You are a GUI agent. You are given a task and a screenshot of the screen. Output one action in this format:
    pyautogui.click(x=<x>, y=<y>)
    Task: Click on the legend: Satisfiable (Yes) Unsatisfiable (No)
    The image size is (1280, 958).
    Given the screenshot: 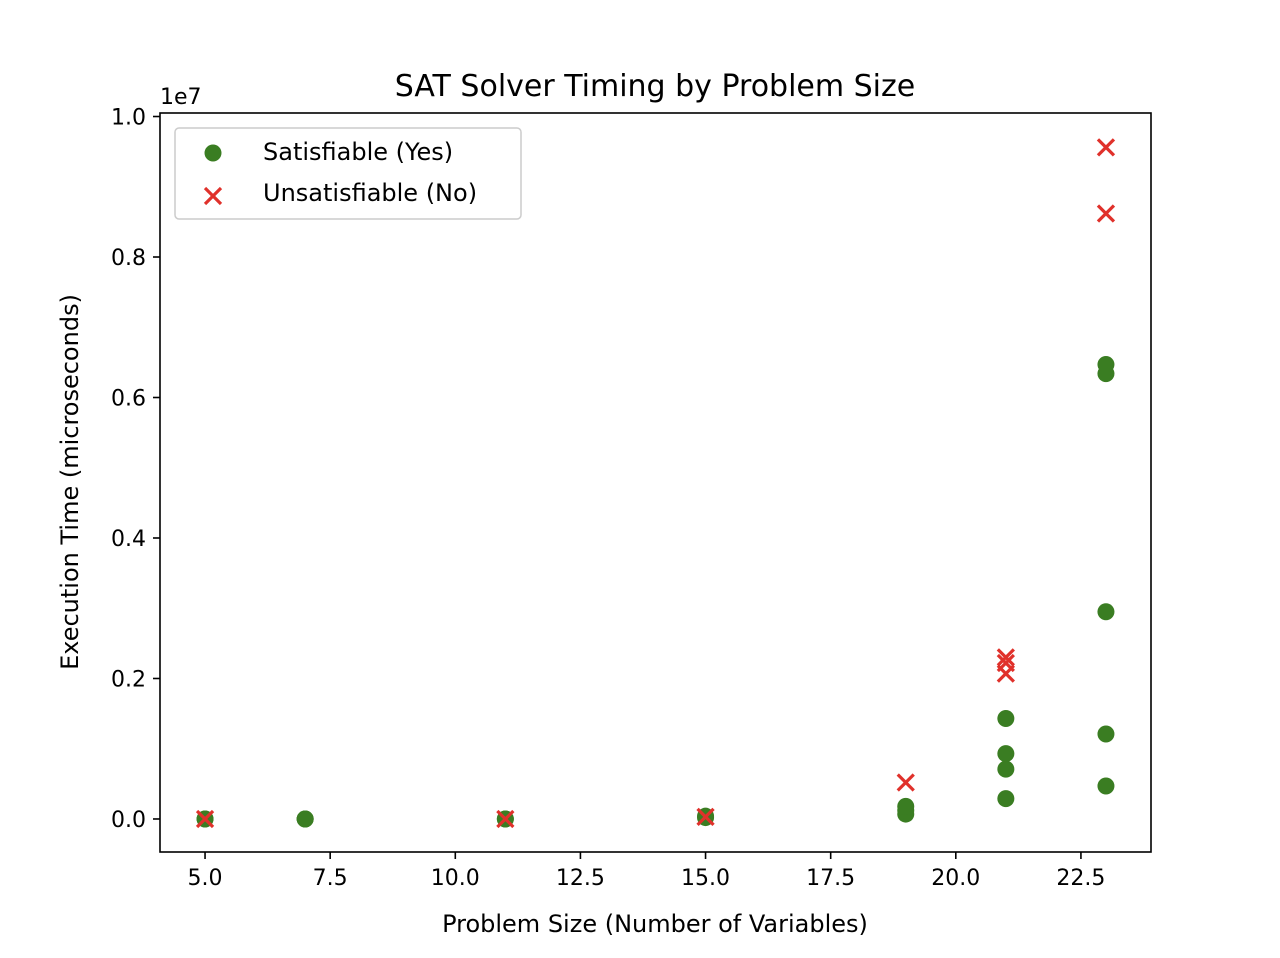 What is the action you would take?
    pyautogui.click(x=348, y=173)
    